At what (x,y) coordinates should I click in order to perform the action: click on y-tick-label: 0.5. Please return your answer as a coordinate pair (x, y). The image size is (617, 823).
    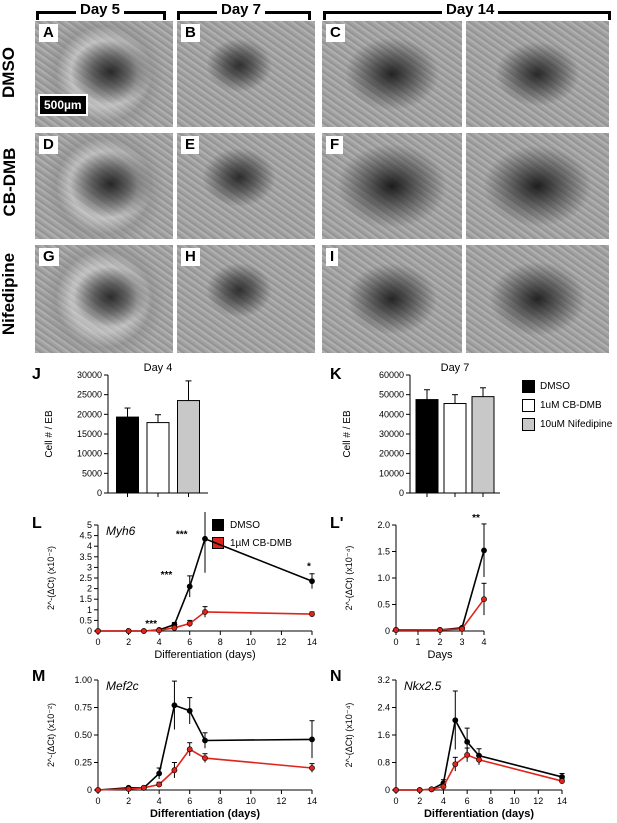
    Looking at the image, I should click on (85, 620).